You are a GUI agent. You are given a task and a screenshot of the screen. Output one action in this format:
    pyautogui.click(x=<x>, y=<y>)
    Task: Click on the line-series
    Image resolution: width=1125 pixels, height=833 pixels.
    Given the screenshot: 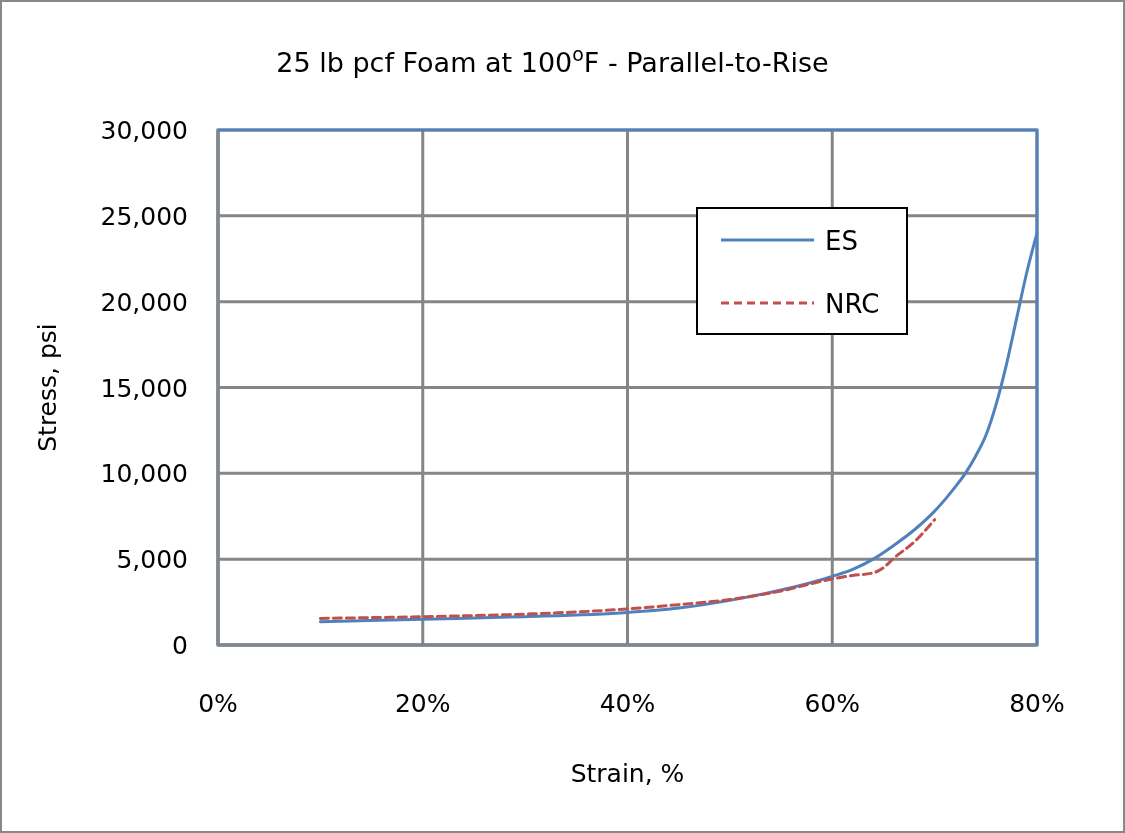 What is the action you would take?
    pyautogui.click(x=627, y=569)
    